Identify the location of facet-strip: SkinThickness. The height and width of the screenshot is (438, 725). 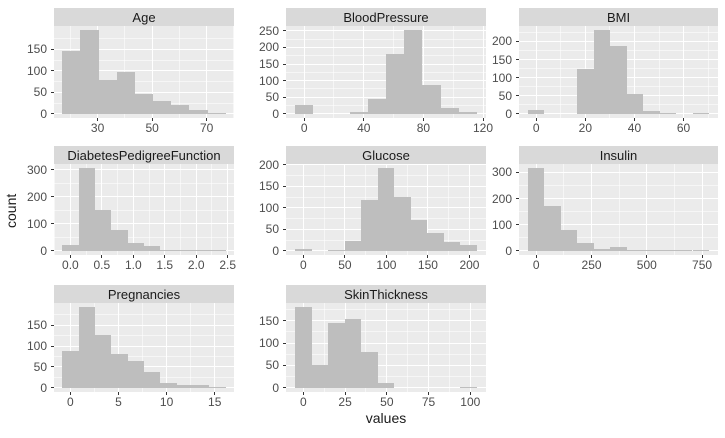
(386, 294).